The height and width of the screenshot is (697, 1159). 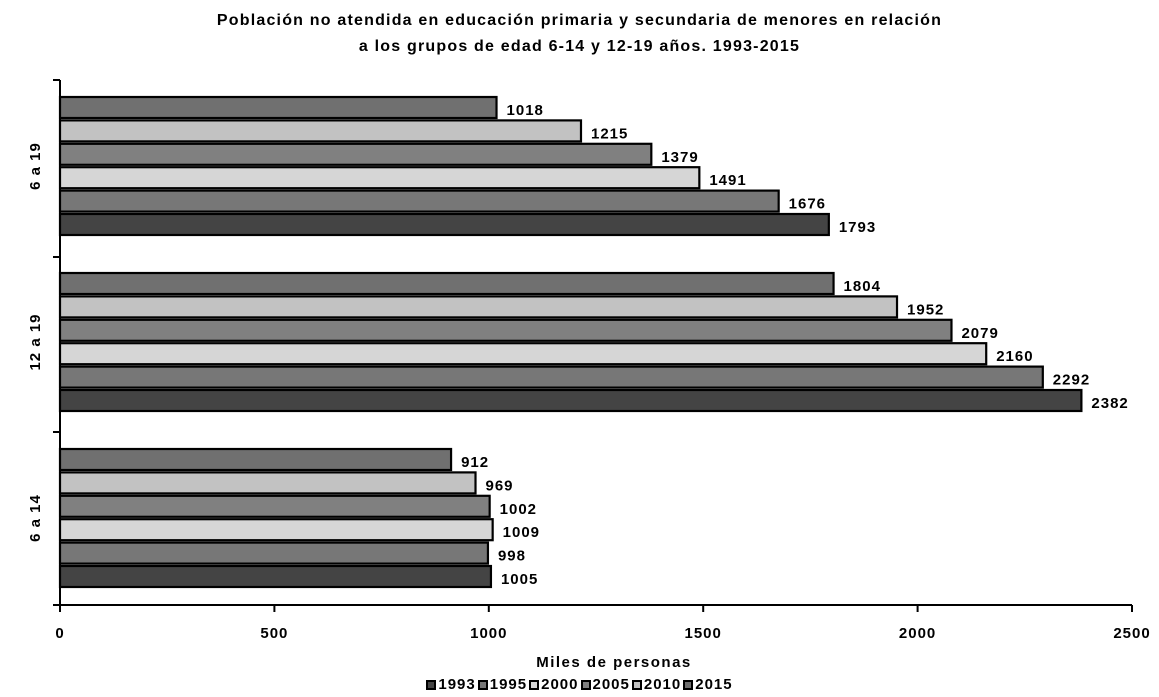 What do you see at coordinates (609, 133) in the screenshot?
I see `data-label: 1215` at bounding box center [609, 133].